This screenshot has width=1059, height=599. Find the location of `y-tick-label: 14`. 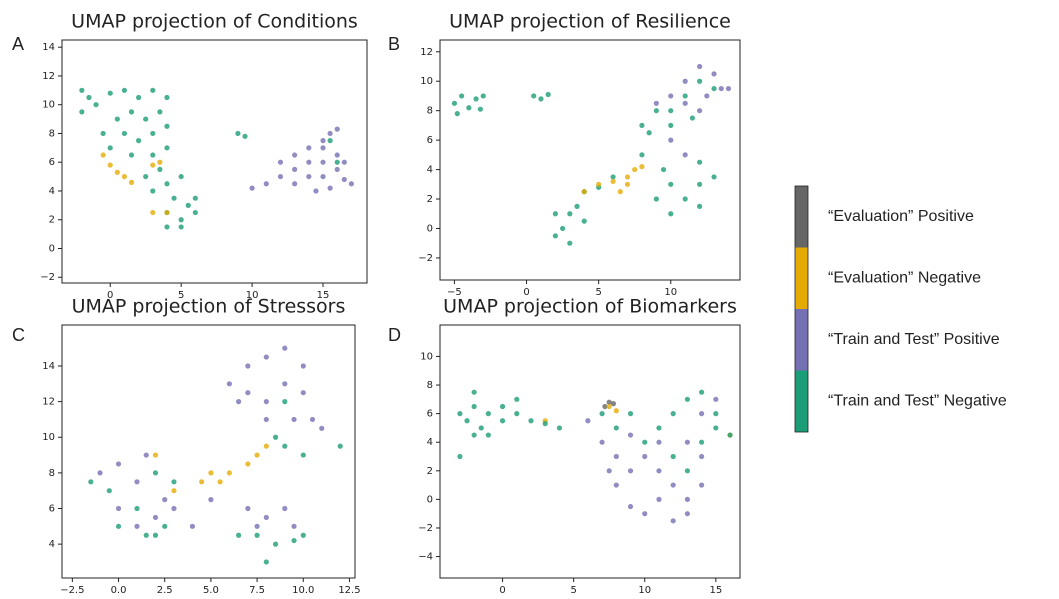

y-tick-label: 14 is located at coordinates (48, 47).